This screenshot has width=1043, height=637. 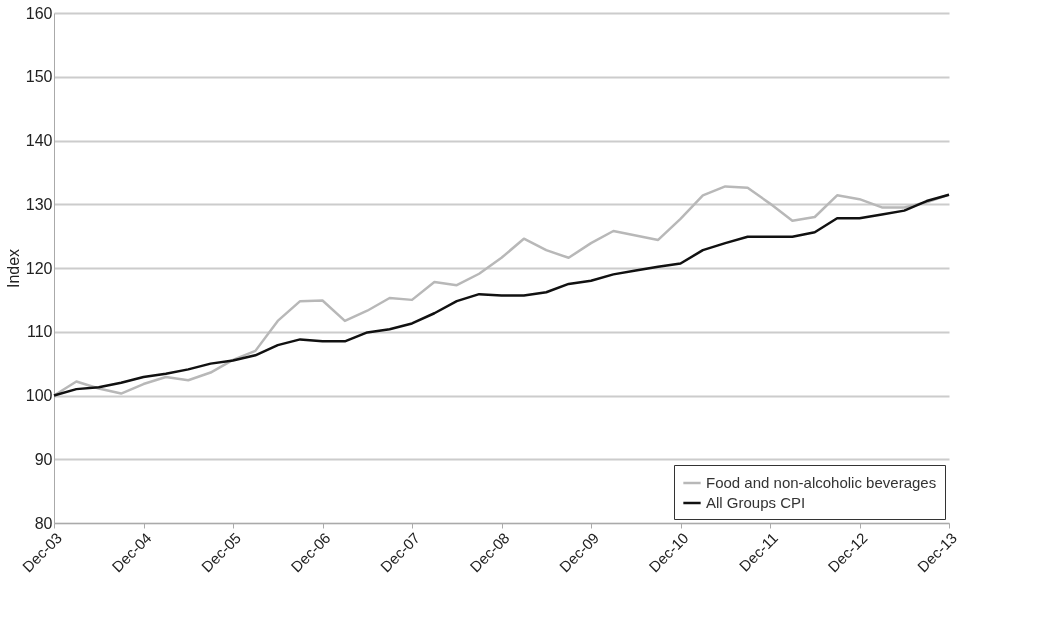 What do you see at coordinates (39, 204) in the screenshot?
I see `y-tick-label: 130` at bounding box center [39, 204].